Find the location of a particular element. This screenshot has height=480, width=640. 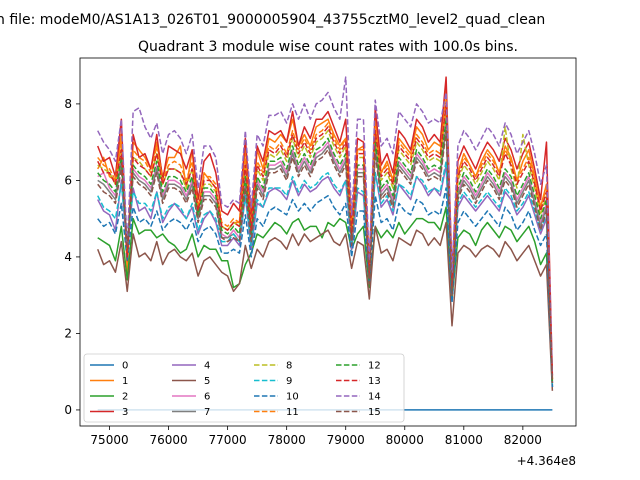

legend-label-15: 15 is located at coordinates (374, 412).